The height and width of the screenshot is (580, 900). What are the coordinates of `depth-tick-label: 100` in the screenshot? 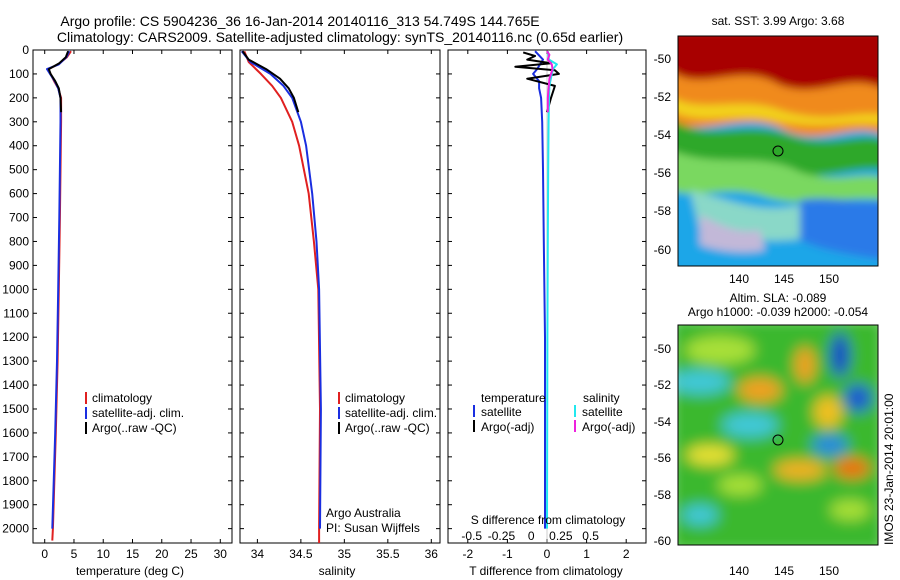 It's located at (19, 74).